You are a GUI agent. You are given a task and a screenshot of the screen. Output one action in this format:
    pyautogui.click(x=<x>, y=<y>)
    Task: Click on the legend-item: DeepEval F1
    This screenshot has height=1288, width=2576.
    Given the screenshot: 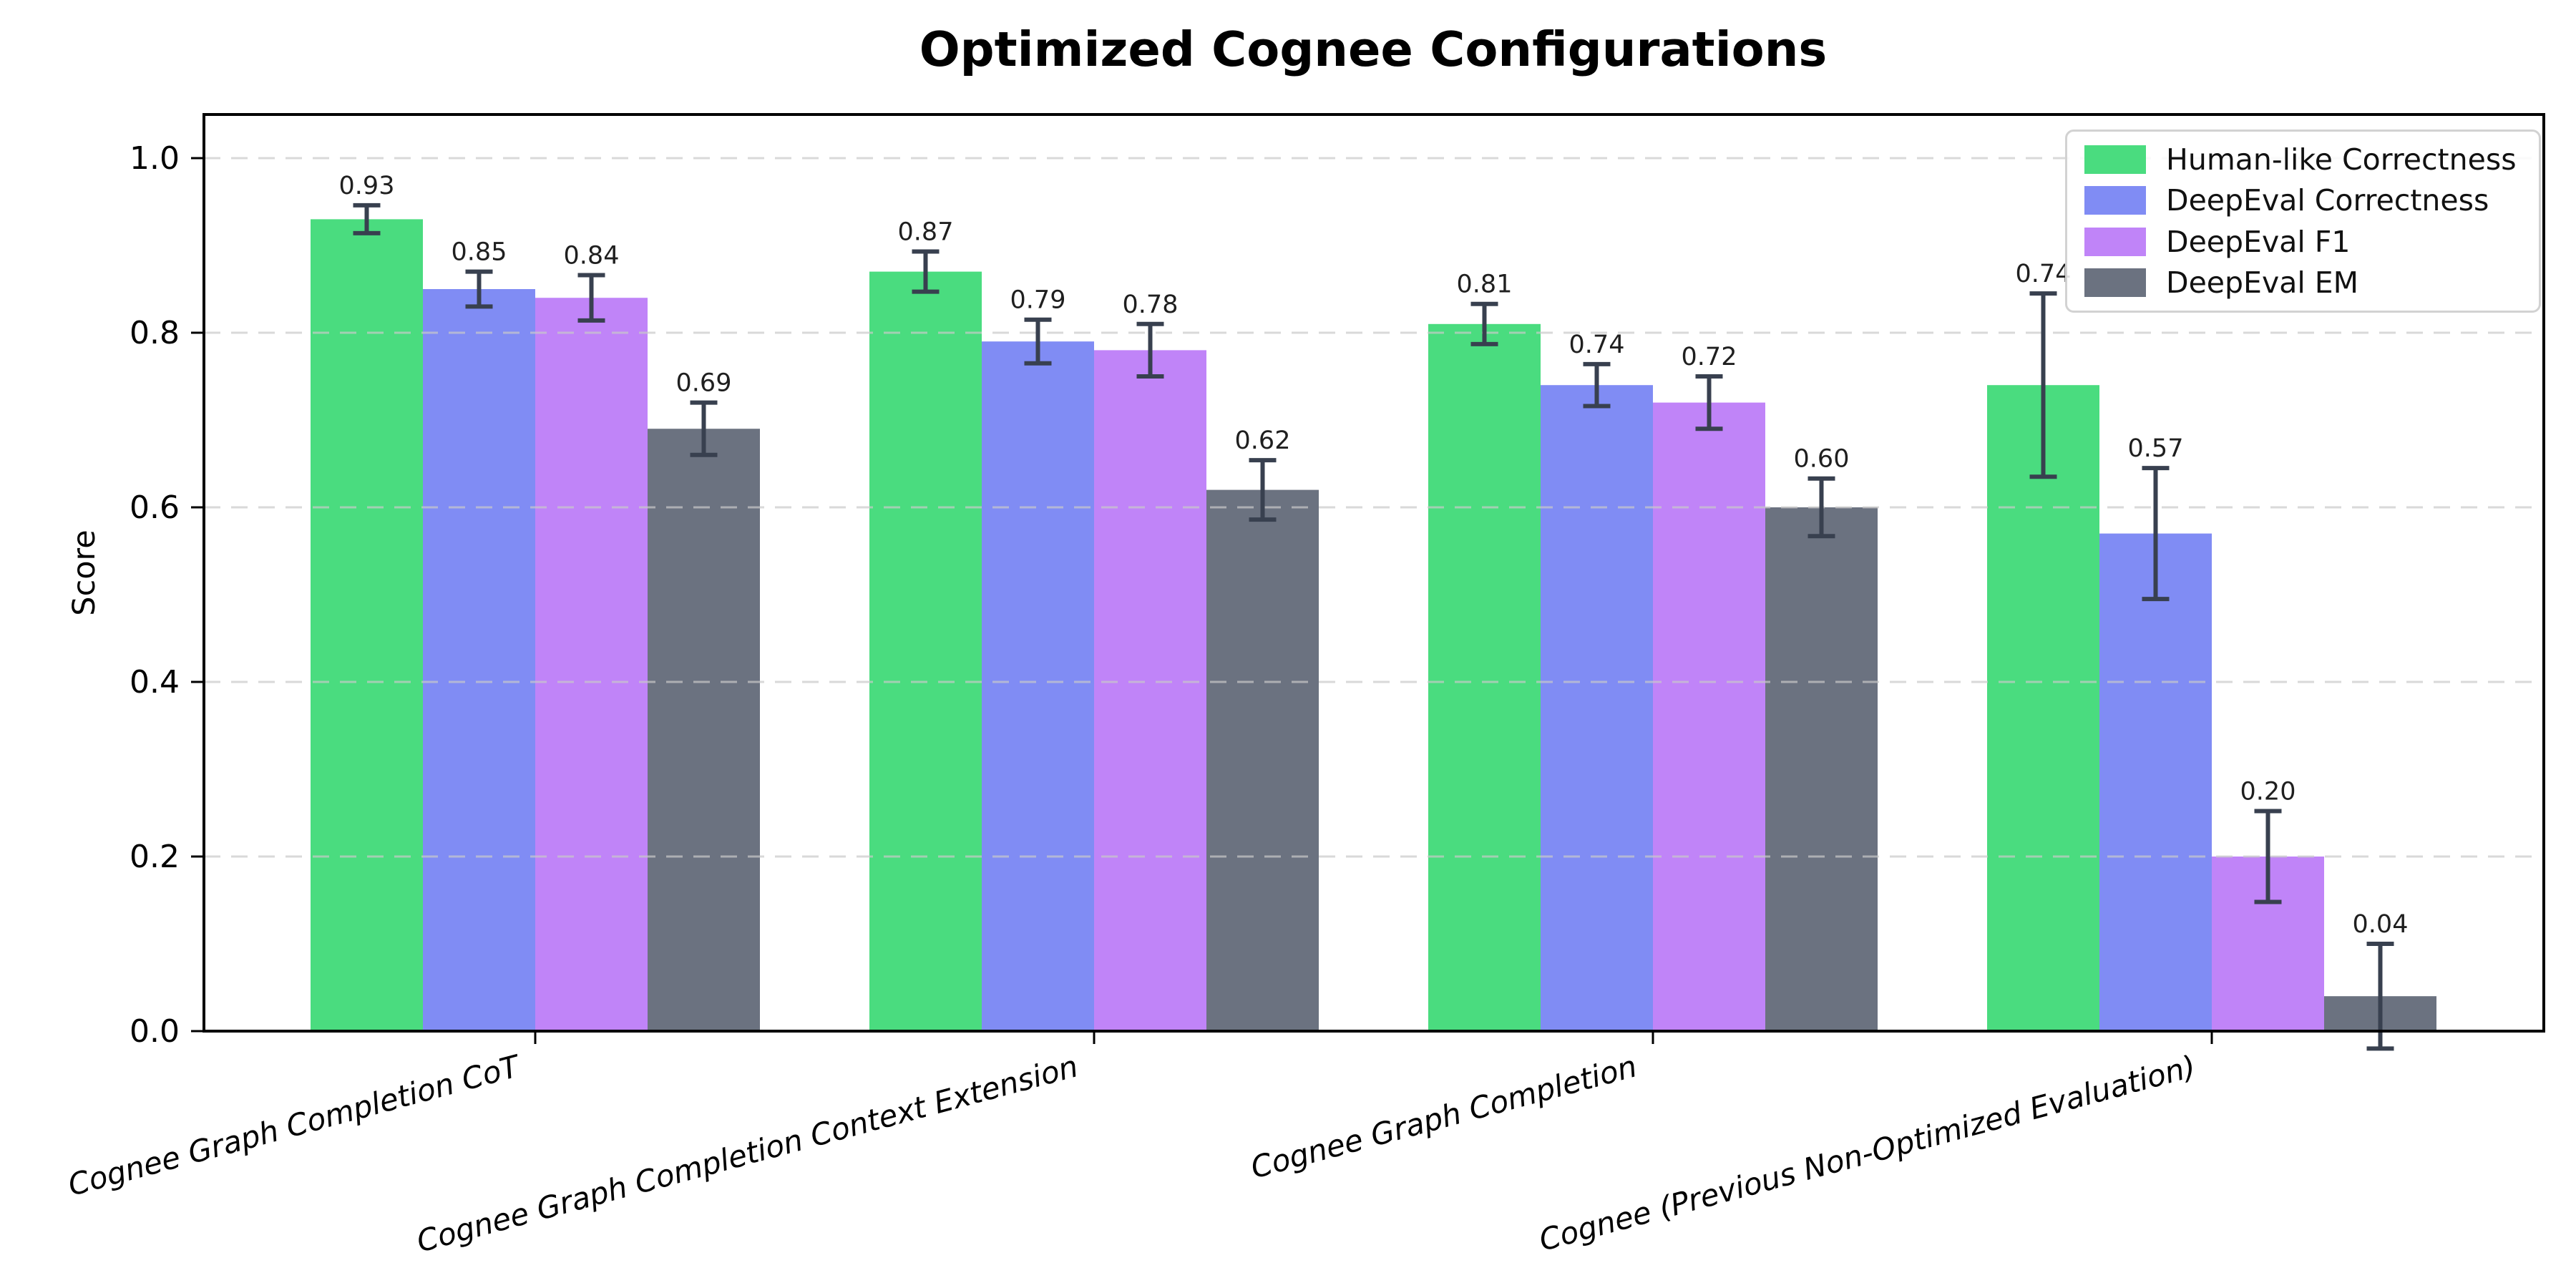 What is the action you would take?
    pyautogui.click(x=2303, y=242)
    